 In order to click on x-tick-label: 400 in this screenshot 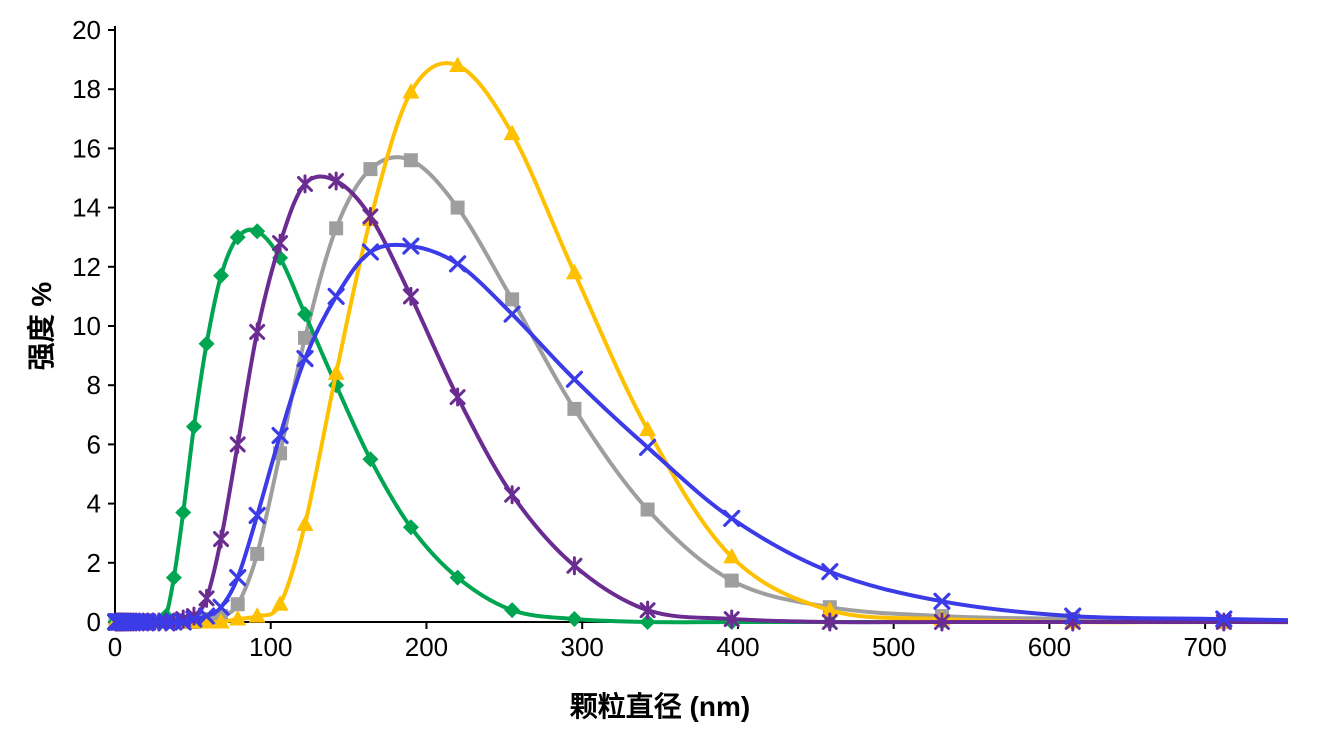, I will do `click(737, 647)`.